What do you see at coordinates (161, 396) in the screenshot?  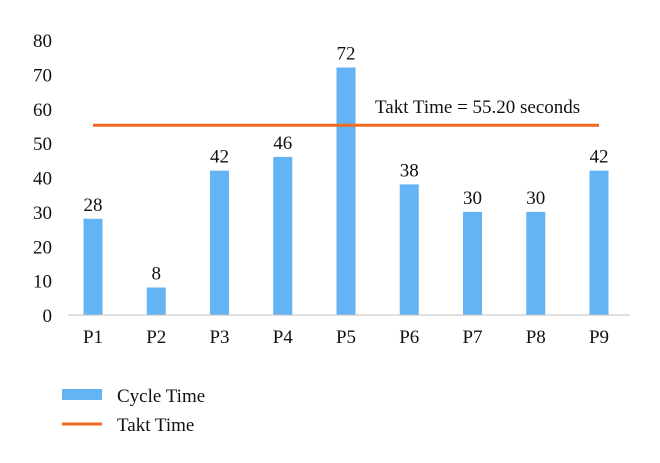 I see `legend-label-cycle-time: Cycle Time` at bounding box center [161, 396].